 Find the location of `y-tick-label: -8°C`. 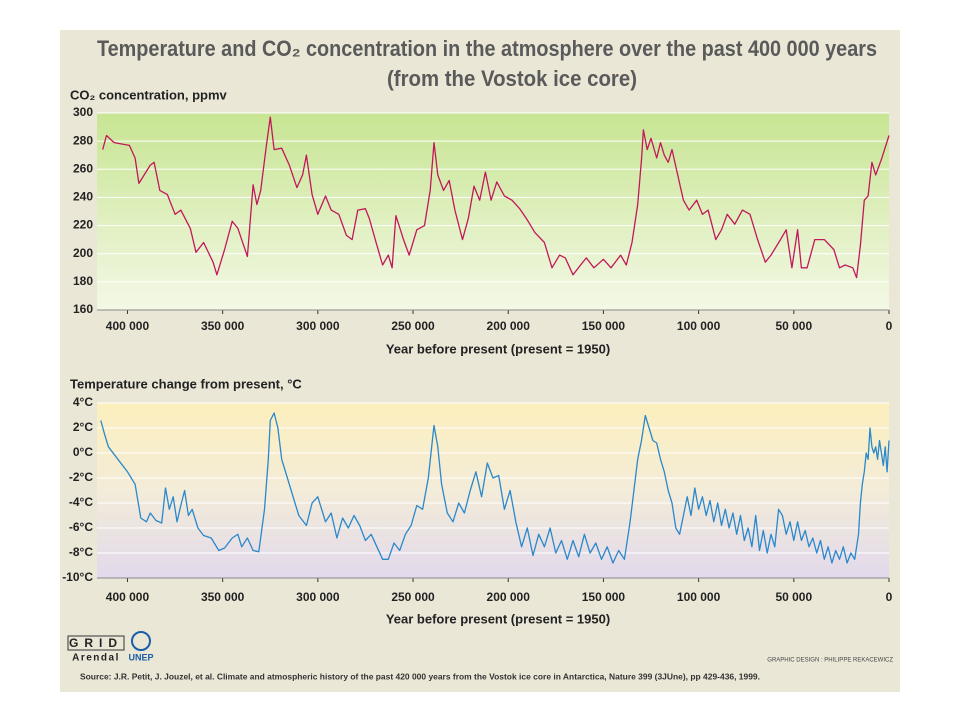

y-tick-label: -8°C is located at coordinates (81, 552).